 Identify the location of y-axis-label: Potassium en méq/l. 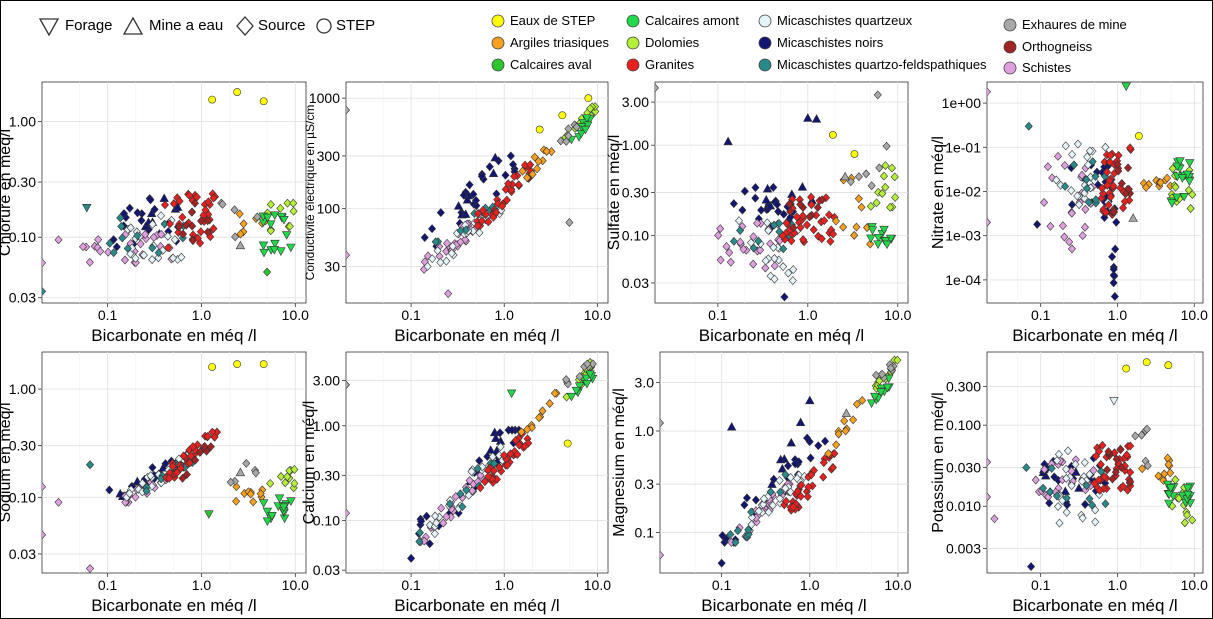
(938, 462).